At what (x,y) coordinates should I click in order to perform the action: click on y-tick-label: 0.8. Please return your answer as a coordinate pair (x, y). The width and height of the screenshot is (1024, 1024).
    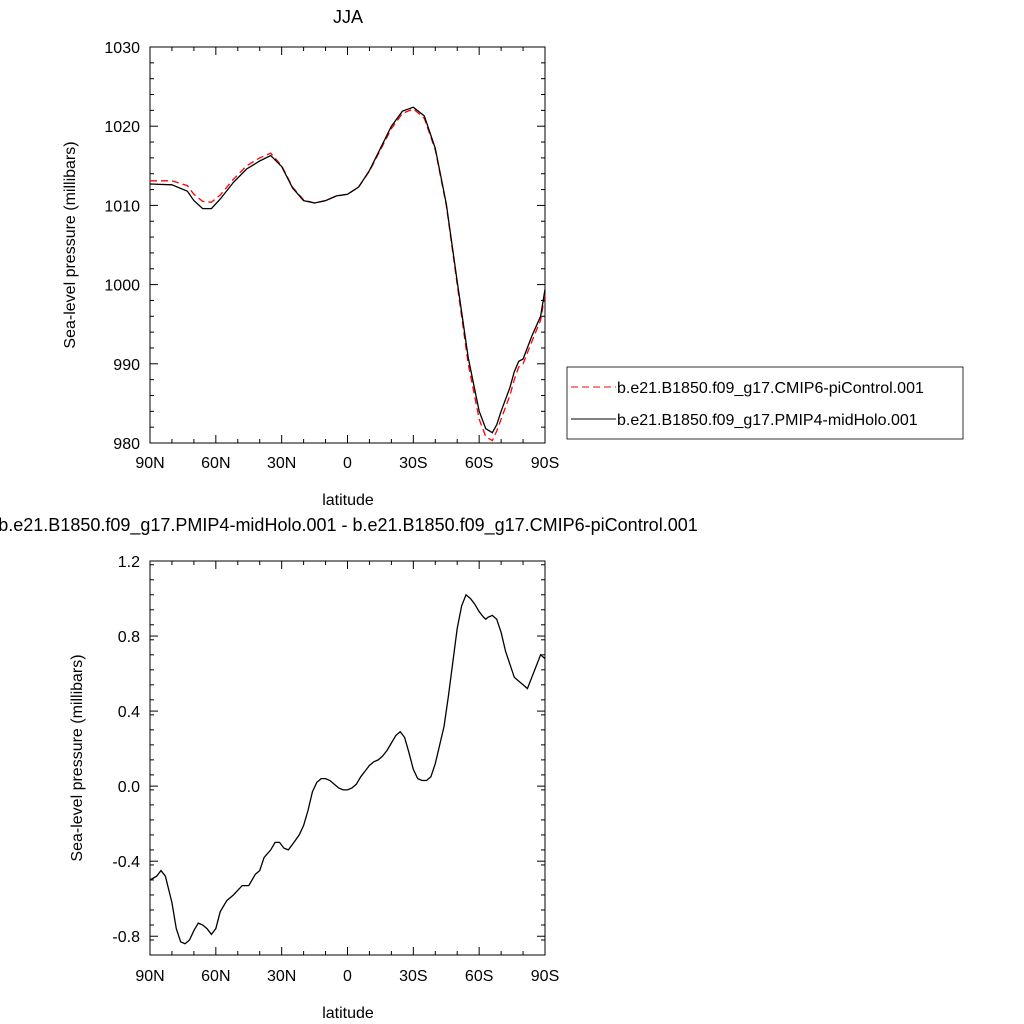
    Looking at the image, I should click on (129, 637).